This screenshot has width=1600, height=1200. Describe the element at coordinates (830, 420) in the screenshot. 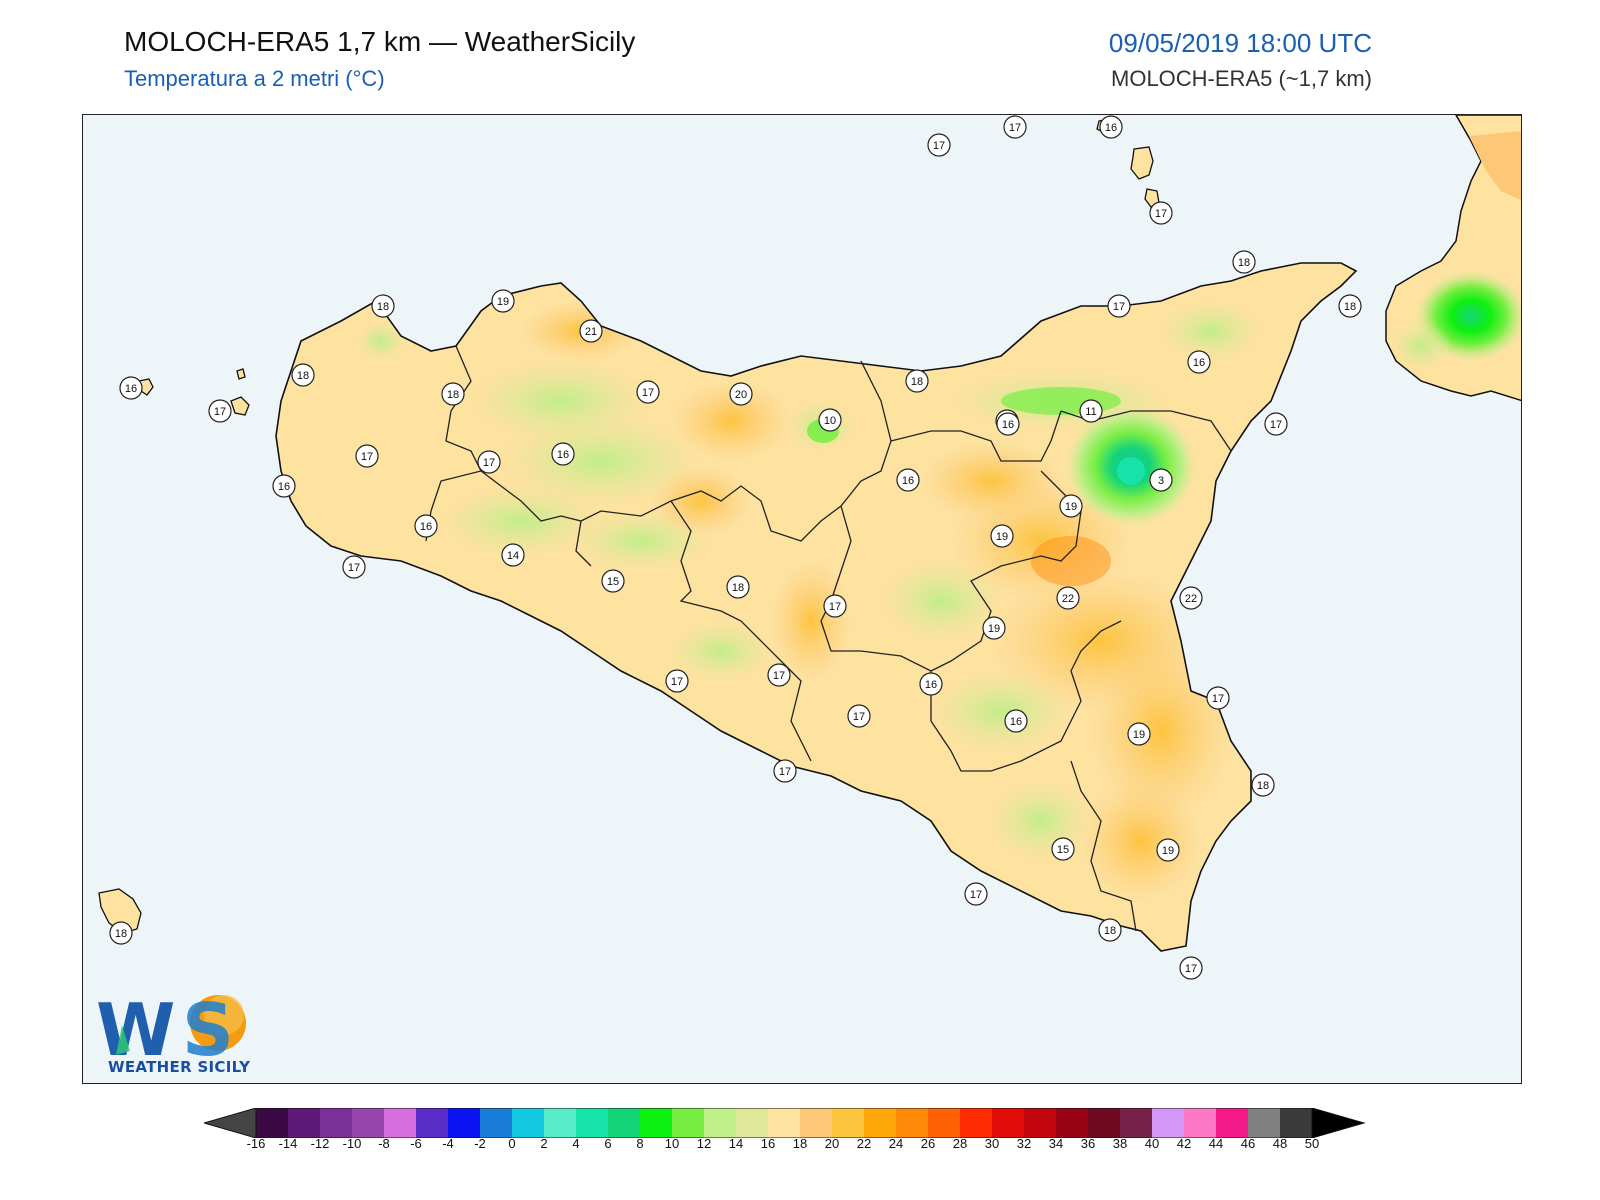

I see `station-marker: 10` at that location.